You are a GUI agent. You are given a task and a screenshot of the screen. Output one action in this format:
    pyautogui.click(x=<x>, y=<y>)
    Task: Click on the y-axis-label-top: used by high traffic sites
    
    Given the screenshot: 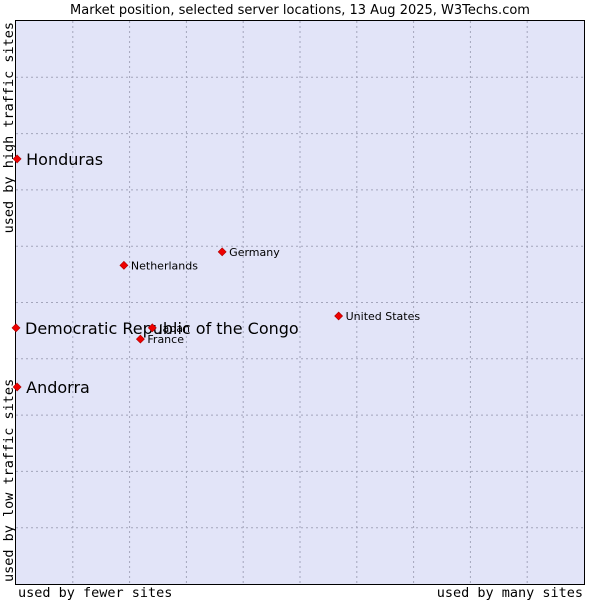 What is the action you would take?
    pyautogui.click(x=9, y=127)
    